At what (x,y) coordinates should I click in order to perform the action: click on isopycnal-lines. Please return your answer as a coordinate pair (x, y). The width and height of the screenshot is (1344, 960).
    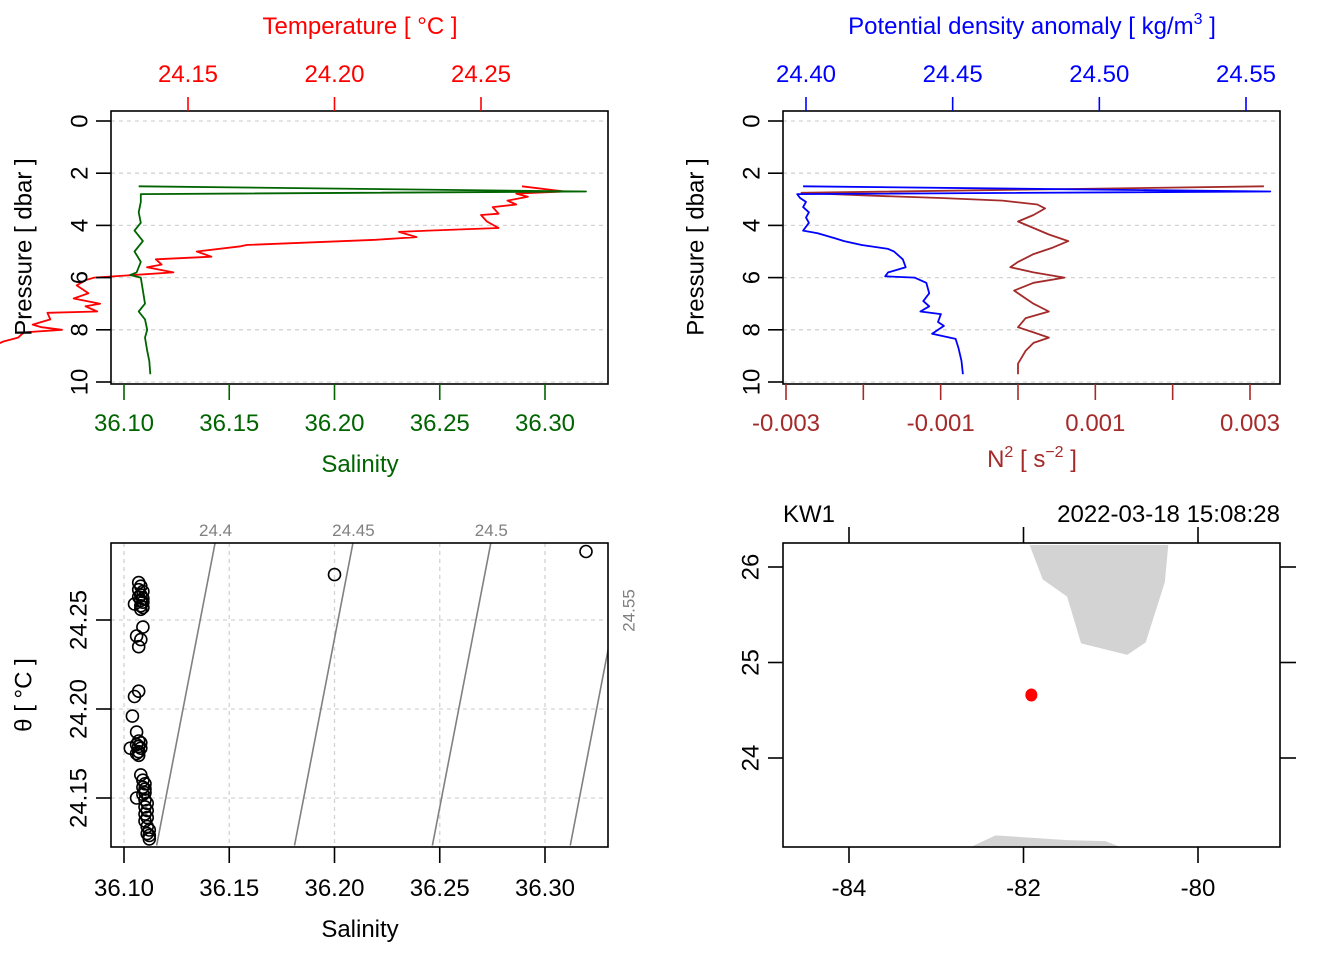
    Looking at the image, I should click on (461, 693).